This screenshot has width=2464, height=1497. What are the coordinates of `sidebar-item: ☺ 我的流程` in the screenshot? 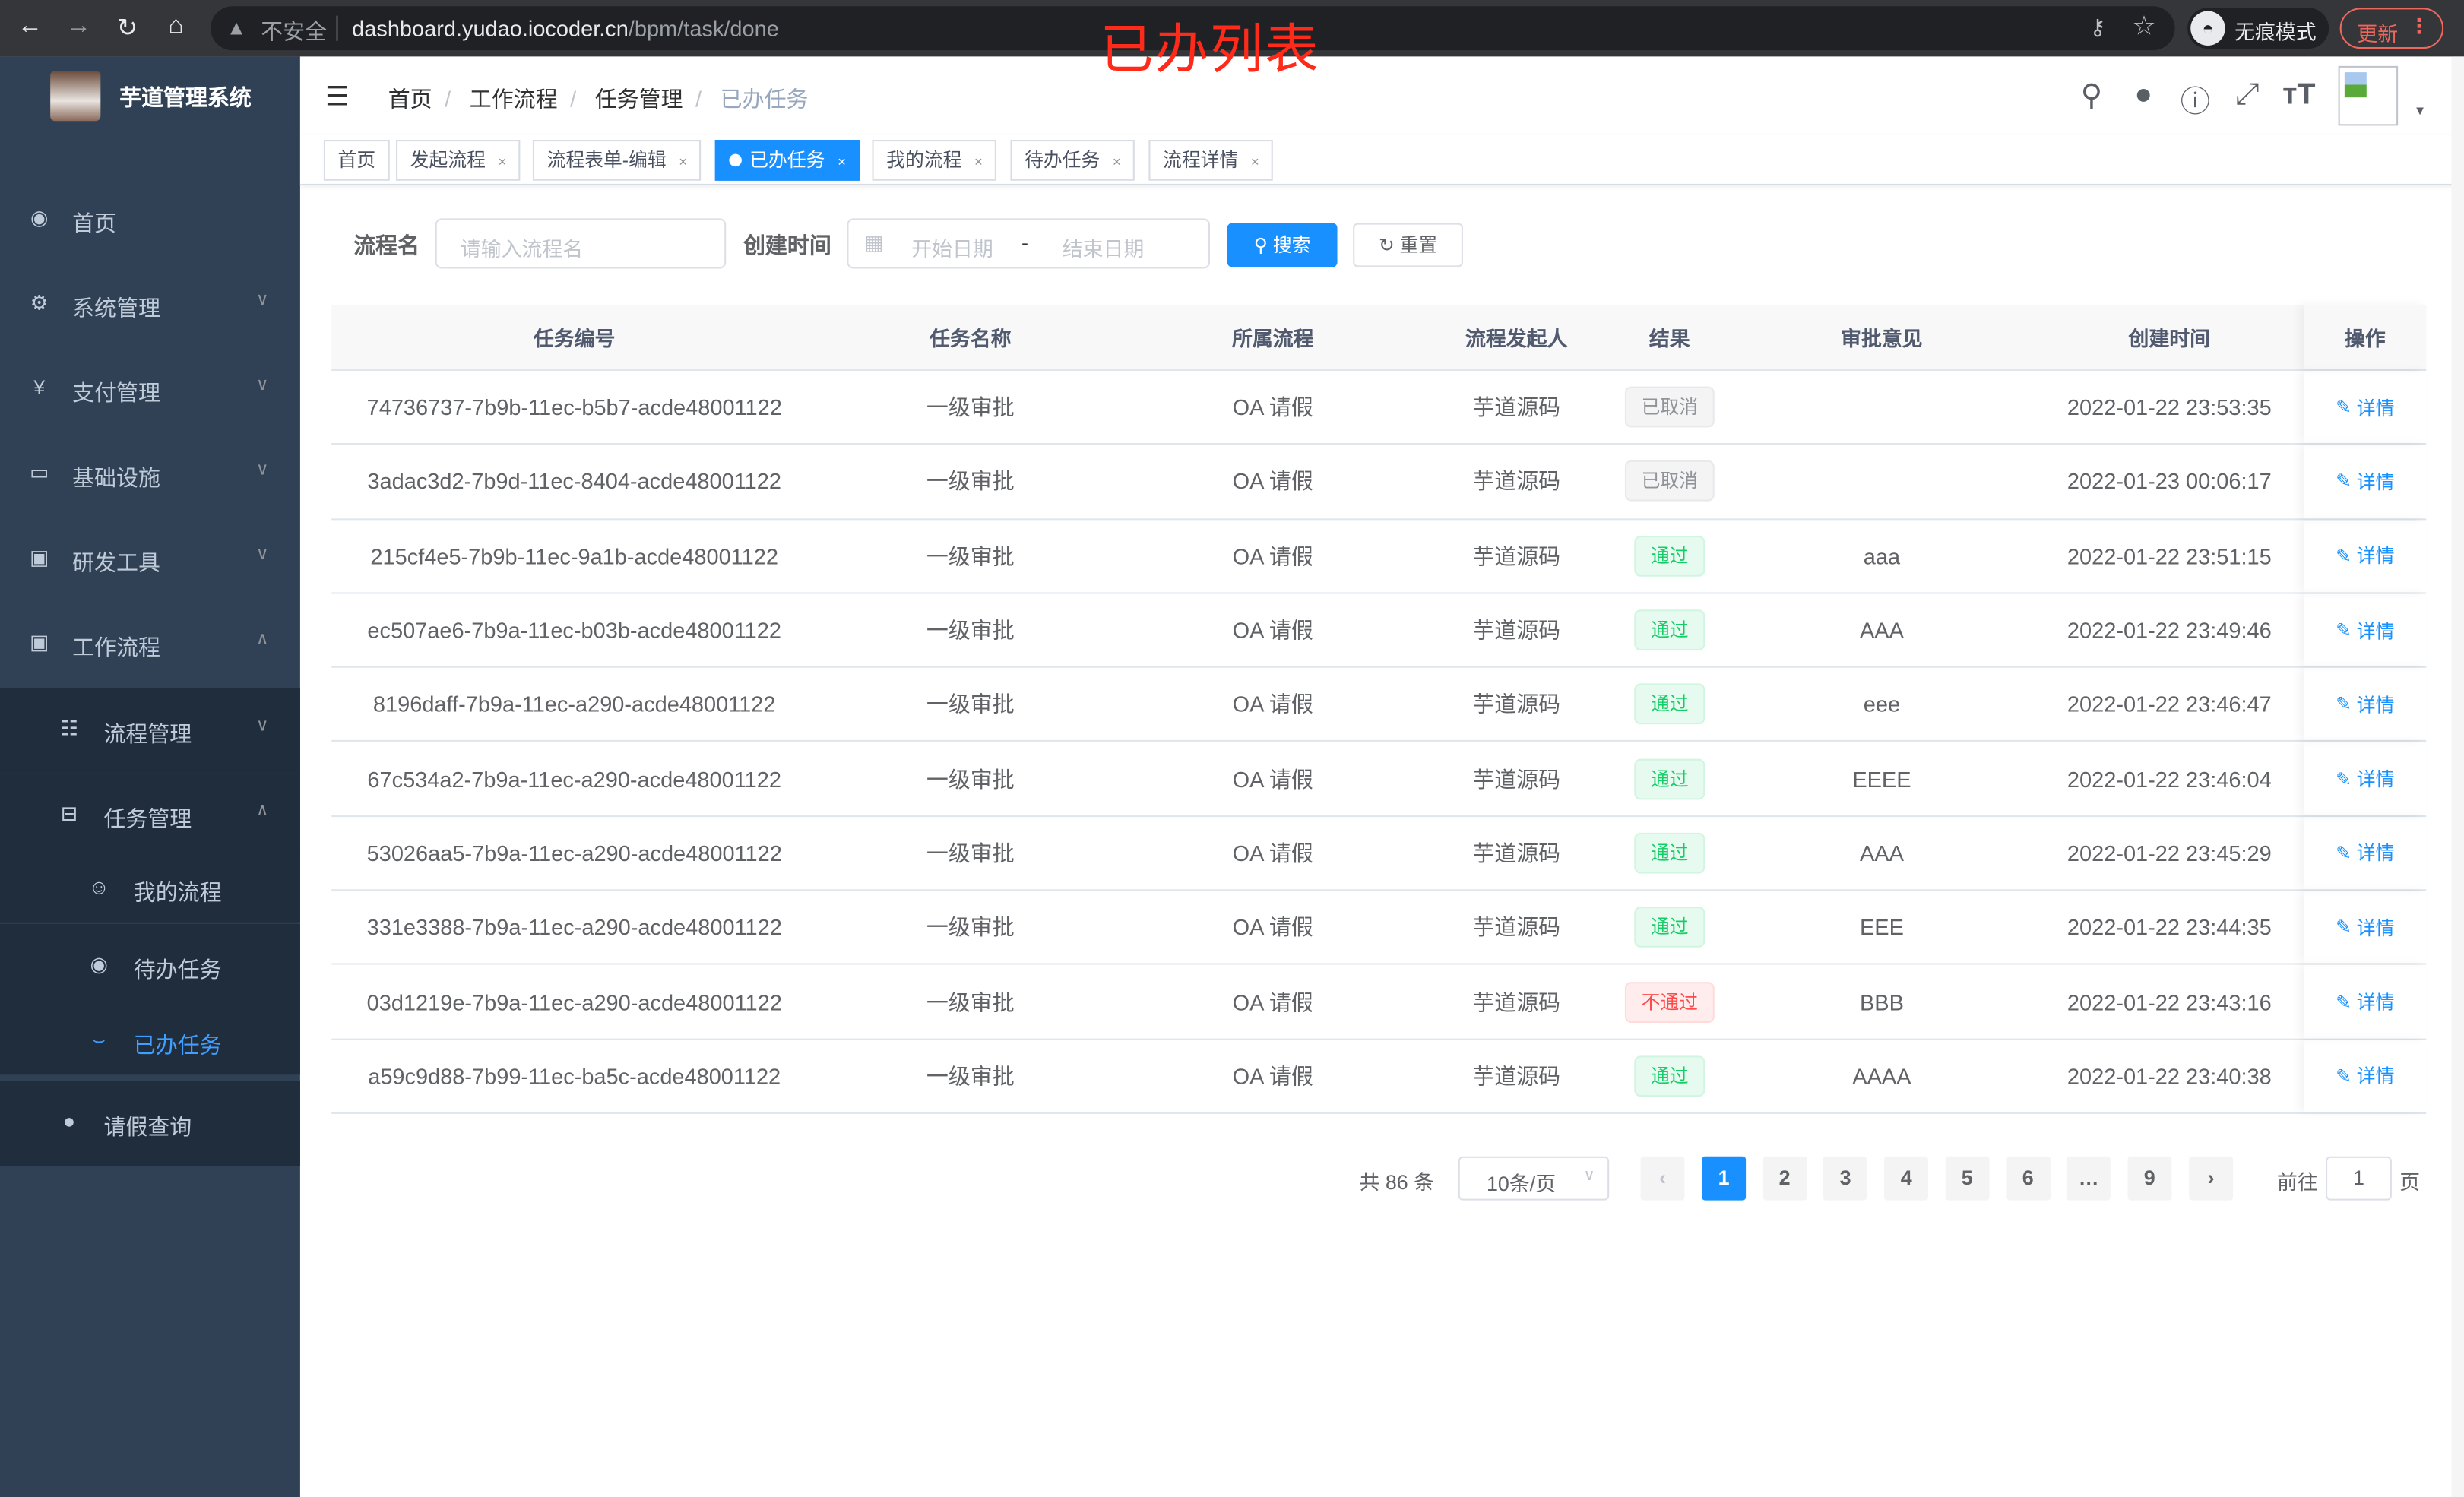 It's located at (150, 885).